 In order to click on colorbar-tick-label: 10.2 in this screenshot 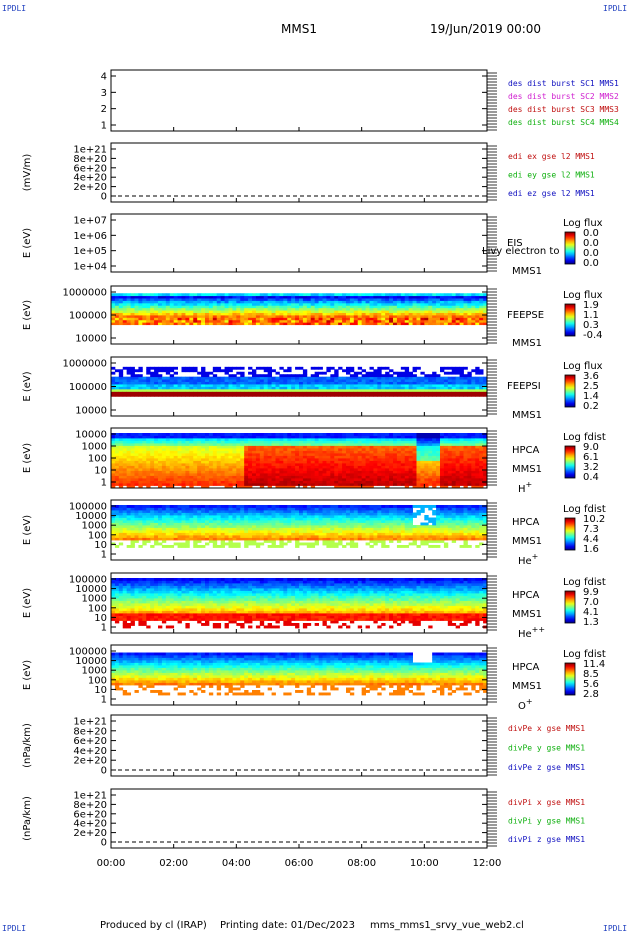, I will do `click(594, 519)`.